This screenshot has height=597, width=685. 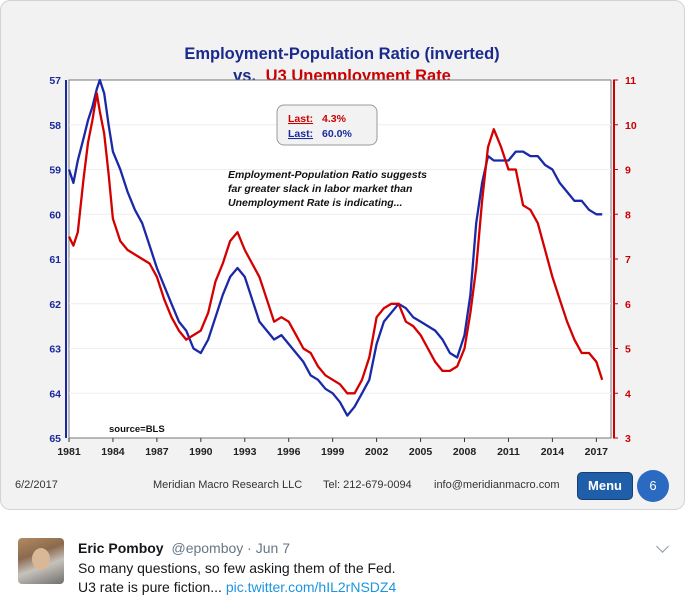 I want to click on tweet-author-name: Eric Pomboy, so click(x=121, y=548).